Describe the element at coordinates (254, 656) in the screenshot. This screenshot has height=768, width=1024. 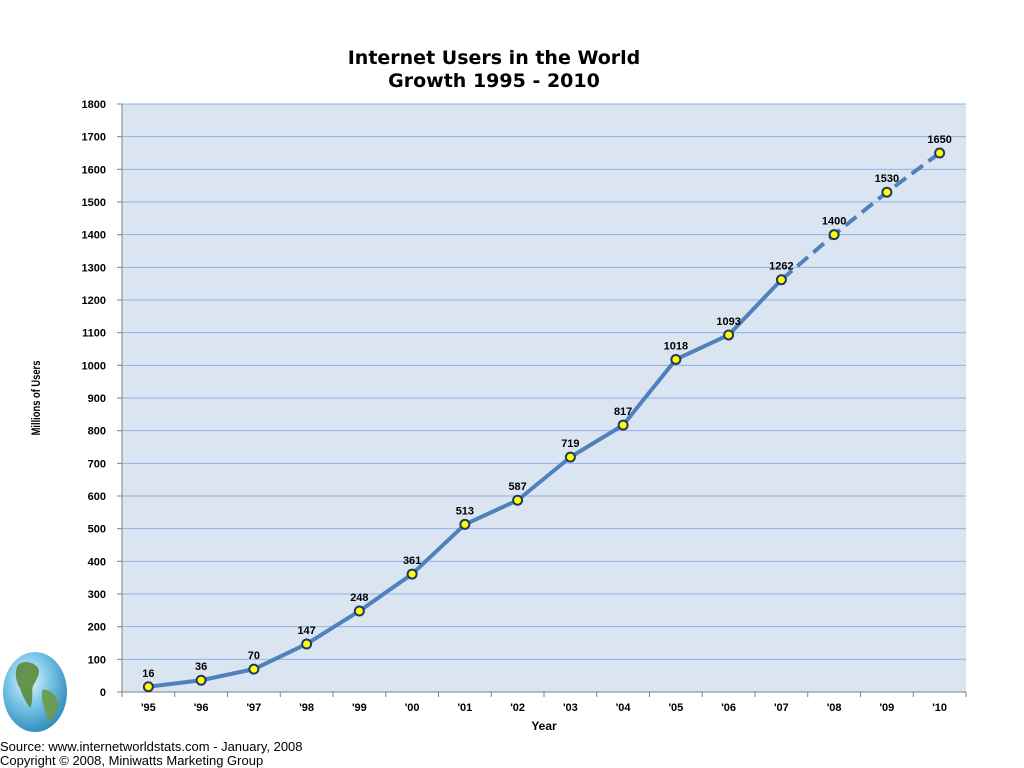
I see `data-label: 70` at that location.